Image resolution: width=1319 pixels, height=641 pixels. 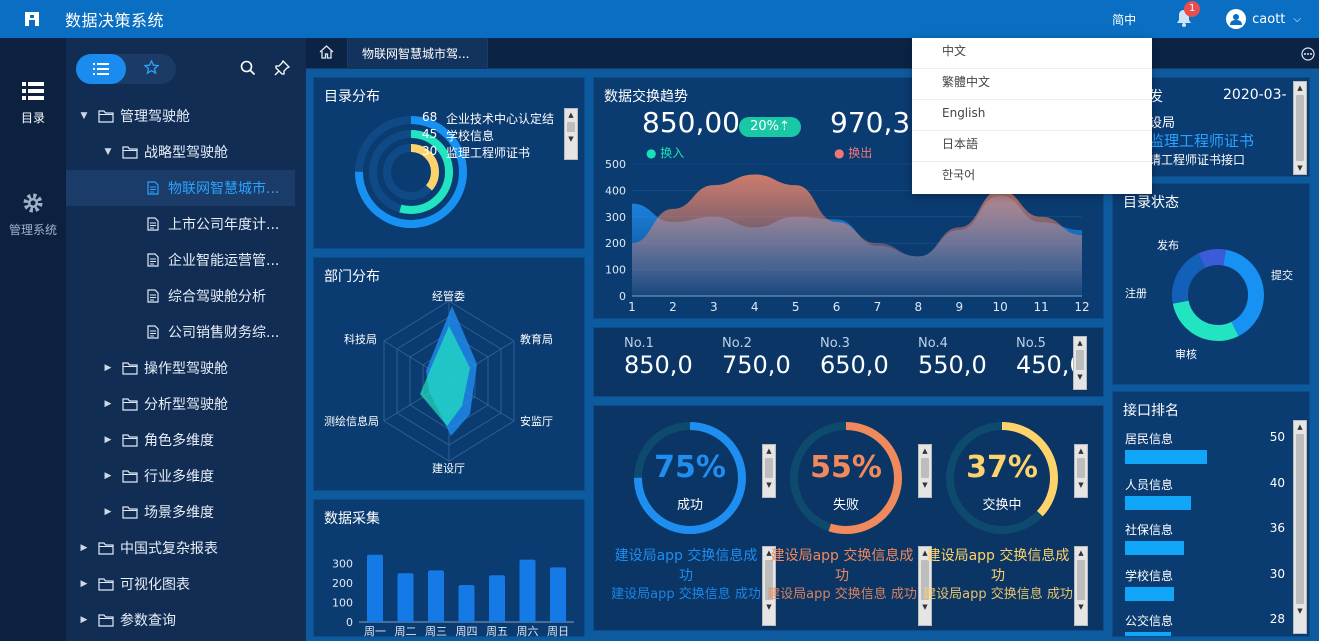 What do you see at coordinates (186, 476) in the screenshot?
I see `tree-node: ▶ 行业多维度` at bounding box center [186, 476].